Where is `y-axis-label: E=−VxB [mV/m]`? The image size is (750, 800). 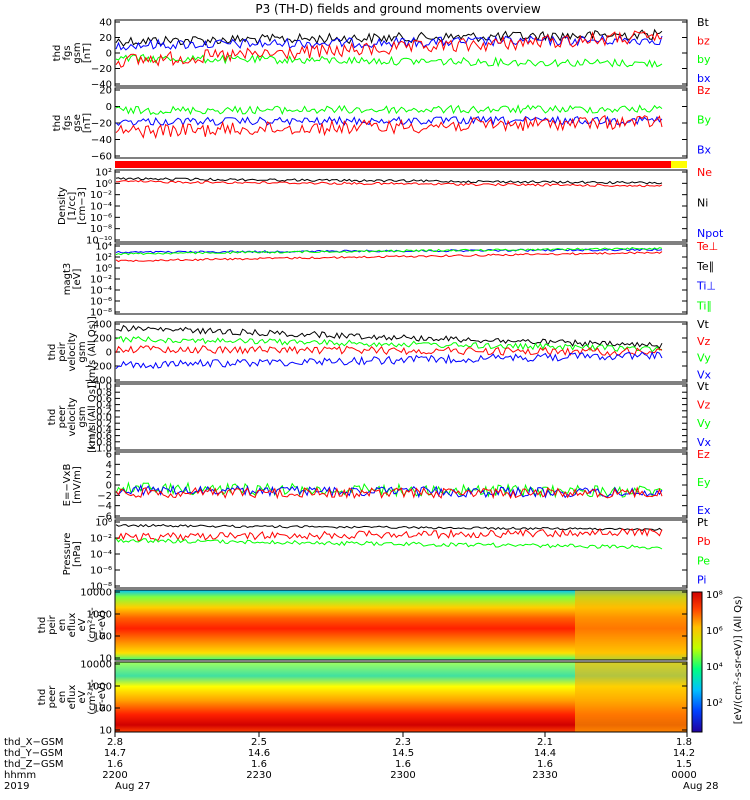 y-axis-label: E=−VxB [mV/m] is located at coordinates (72, 485).